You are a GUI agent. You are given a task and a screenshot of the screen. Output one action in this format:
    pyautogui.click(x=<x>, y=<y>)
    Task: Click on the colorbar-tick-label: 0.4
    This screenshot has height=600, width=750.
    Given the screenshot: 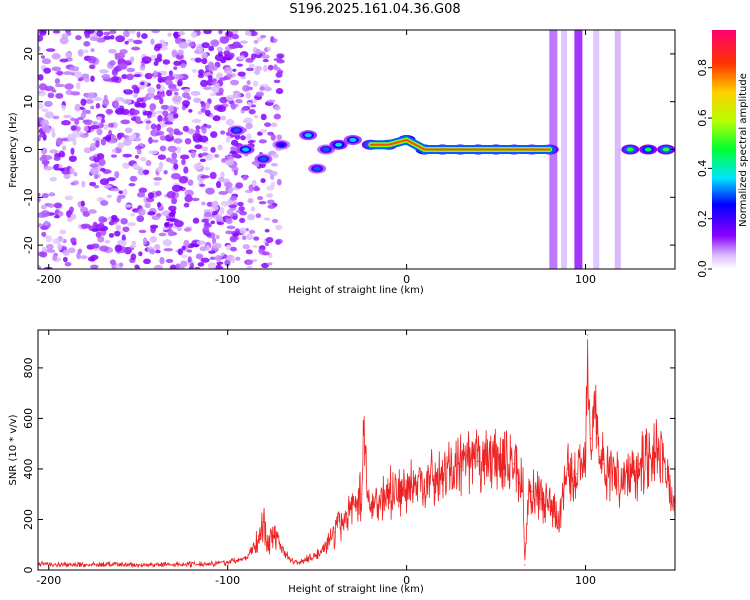 What is the action you would take?
    pyautogui.click(x=702, y=169)
    